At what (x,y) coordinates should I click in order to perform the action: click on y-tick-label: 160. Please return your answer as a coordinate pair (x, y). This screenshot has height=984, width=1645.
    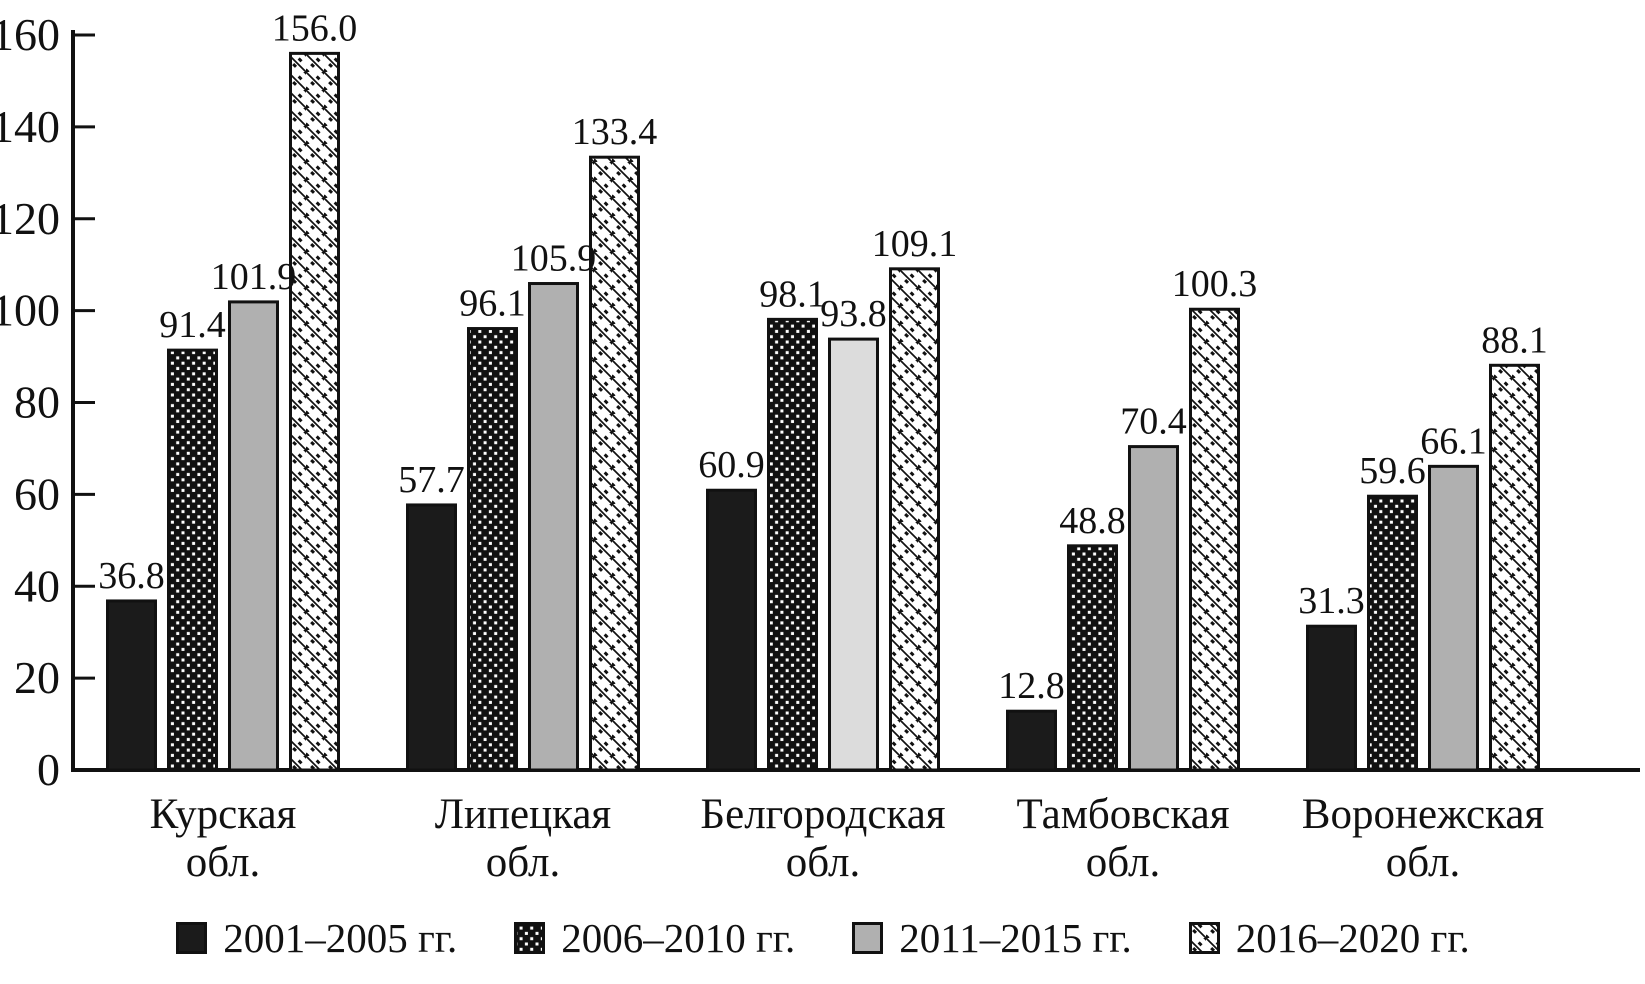
    Looking at the image, I should click on (30, 34).